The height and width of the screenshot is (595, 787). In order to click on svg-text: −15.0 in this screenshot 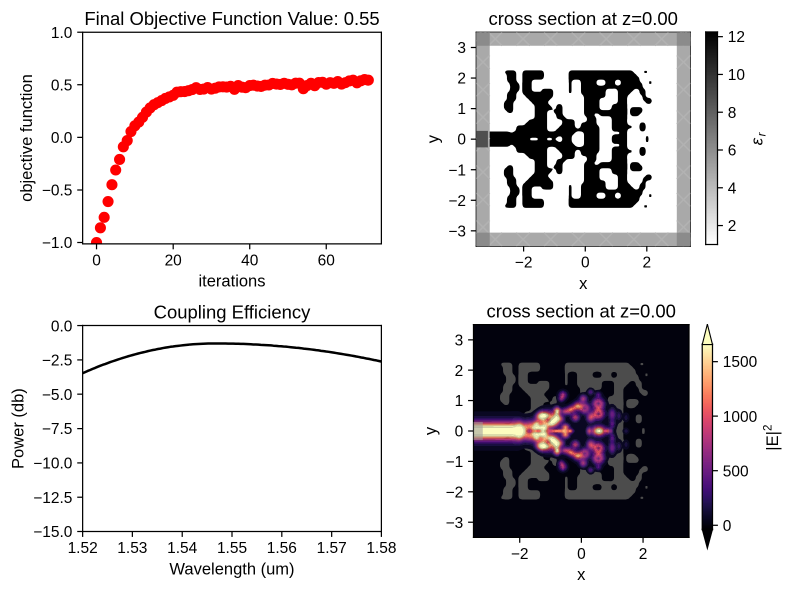, I will do `click(52, 532)`.